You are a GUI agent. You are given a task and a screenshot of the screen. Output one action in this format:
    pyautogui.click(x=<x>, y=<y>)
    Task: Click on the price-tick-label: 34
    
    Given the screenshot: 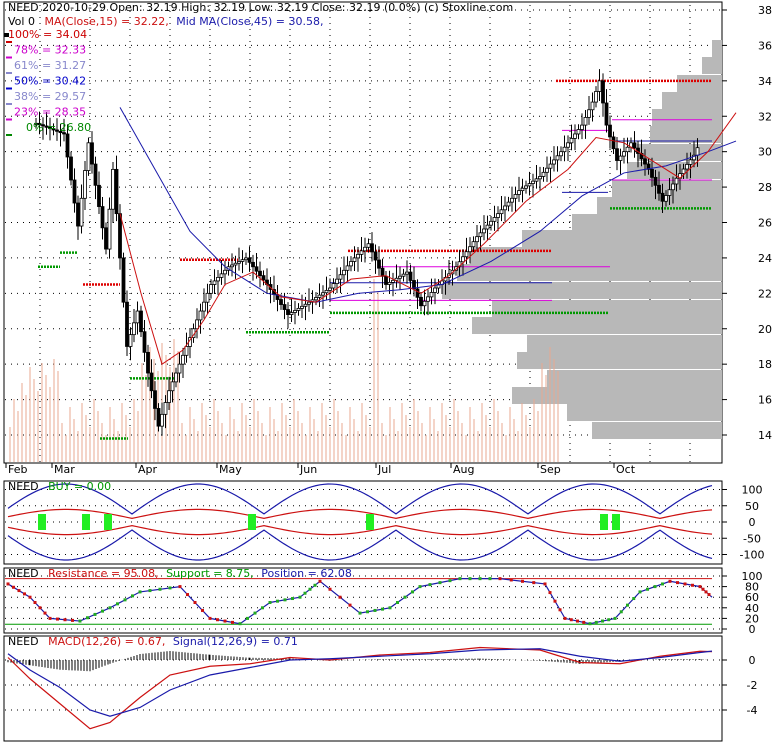 What is the action you would take?
    pyautogui.click(x=765, y=81)
    